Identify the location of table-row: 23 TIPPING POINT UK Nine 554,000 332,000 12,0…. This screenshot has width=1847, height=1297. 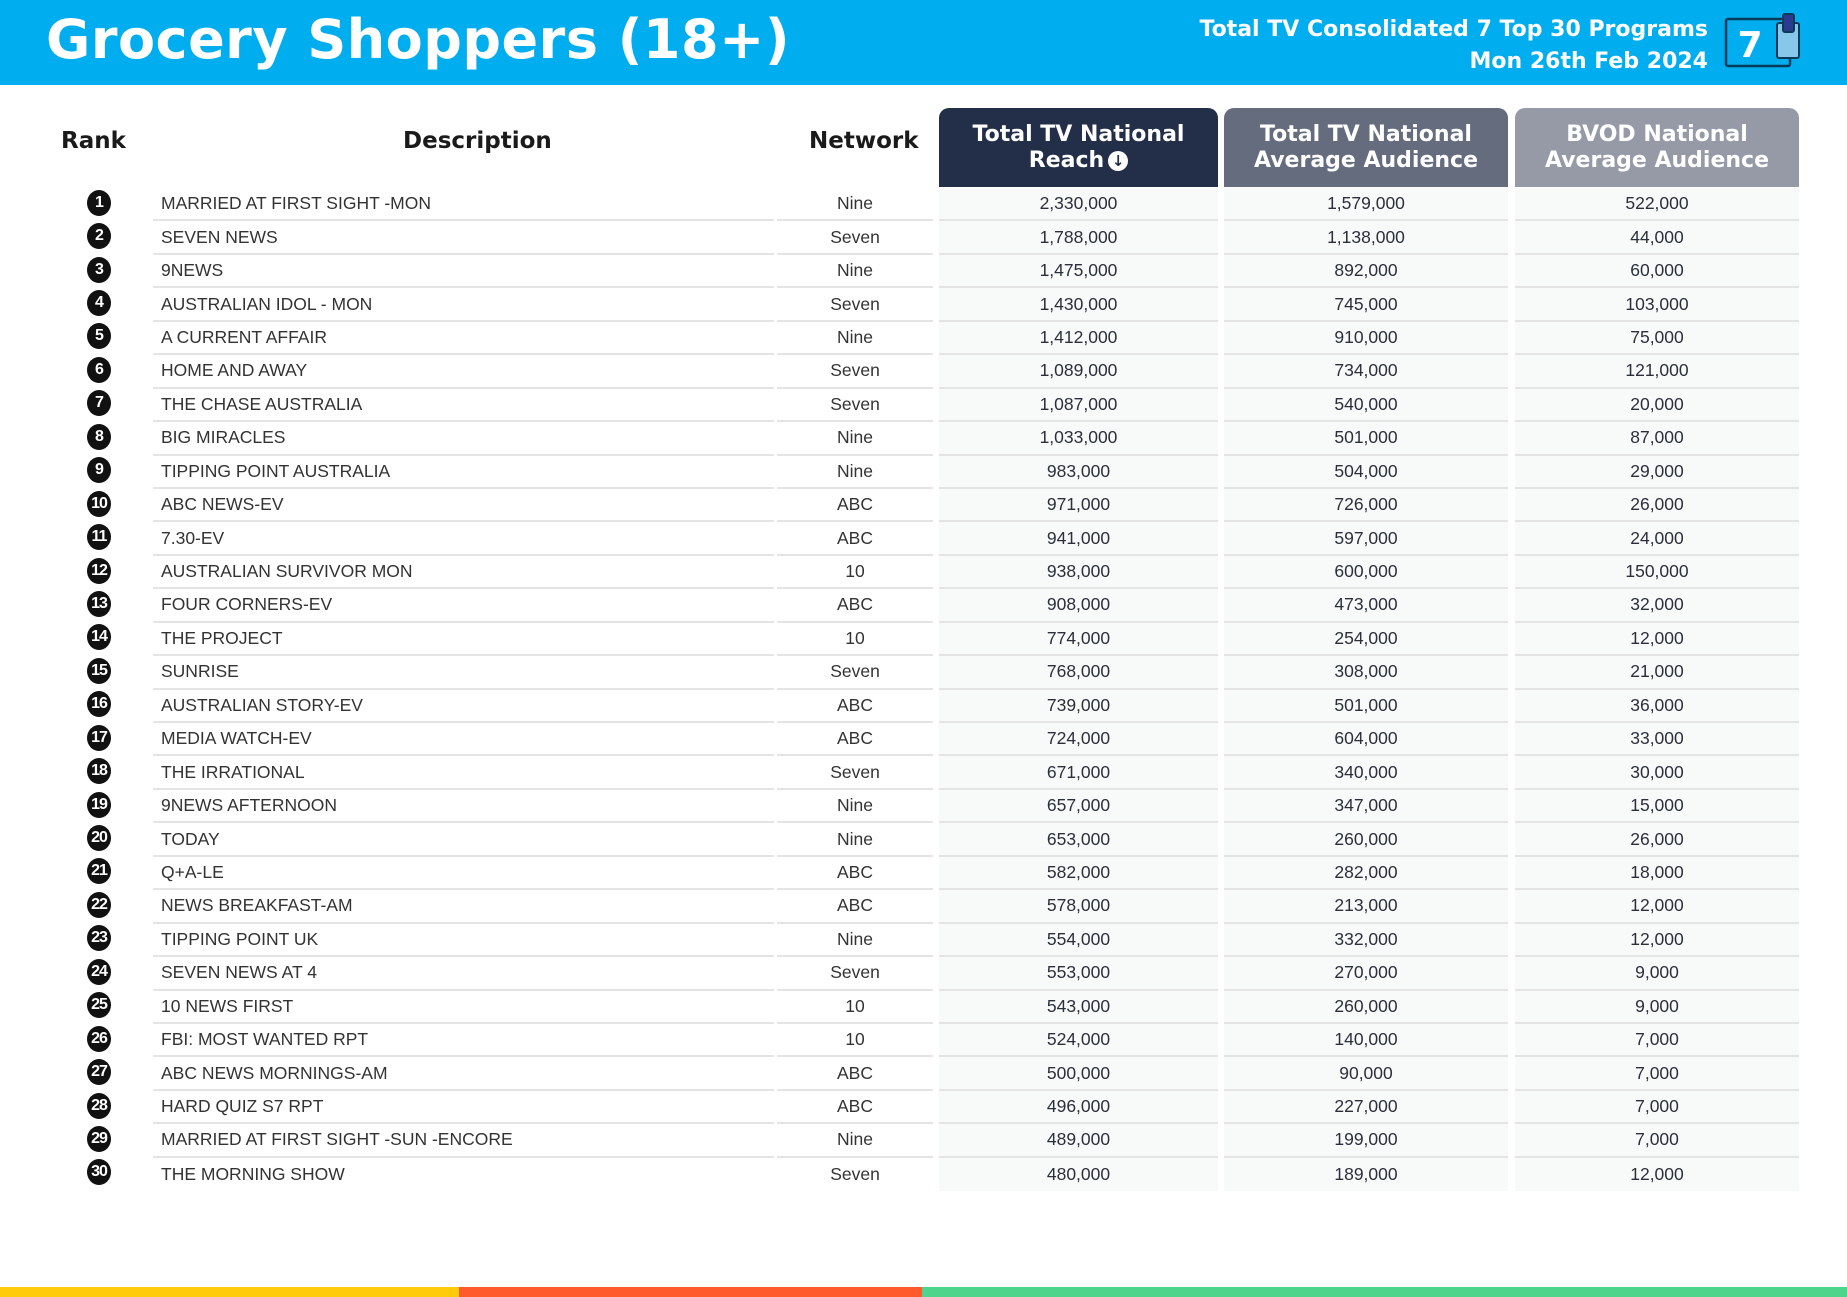
(923, 940).